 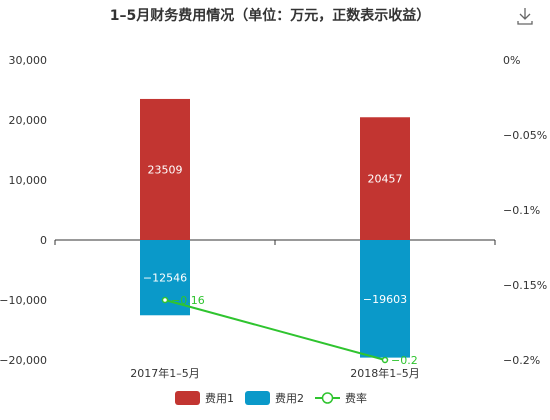 I want to click on legend-marker, so click(x=327, y=398).